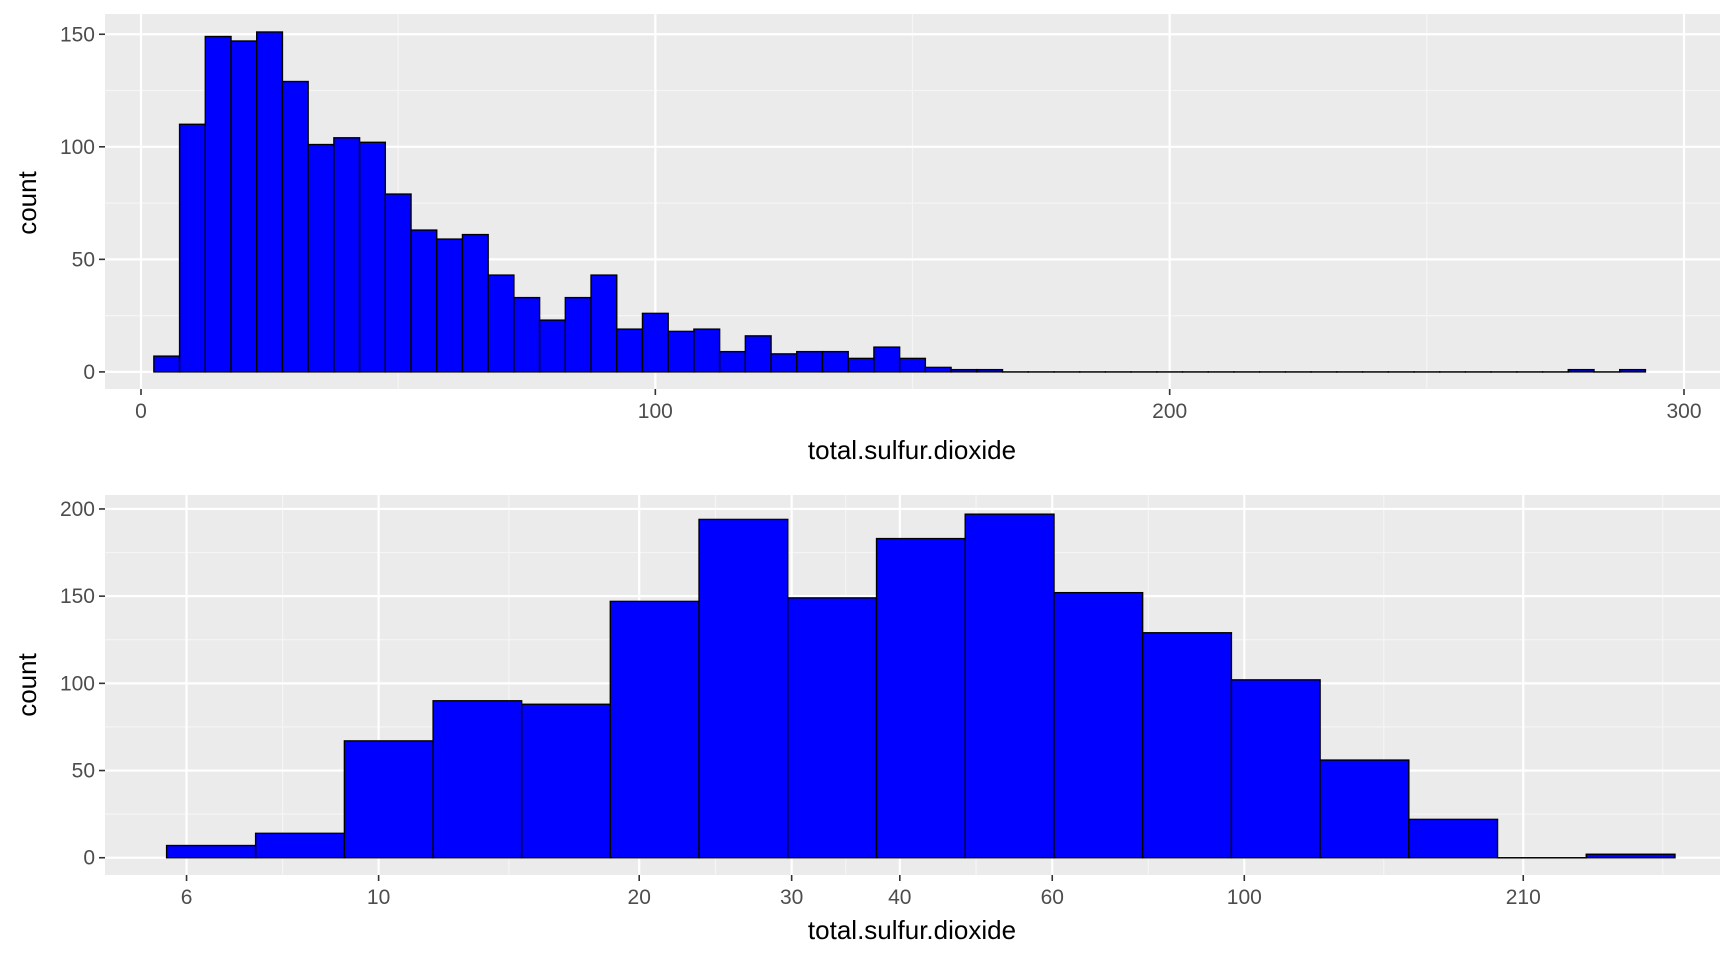 The height and width of the screenshot is (960, 1728). What do you see at coordinates (1683, 411) in the screenshot?
I see `x-tick-label: 300` at bounding box center [1683, 411].